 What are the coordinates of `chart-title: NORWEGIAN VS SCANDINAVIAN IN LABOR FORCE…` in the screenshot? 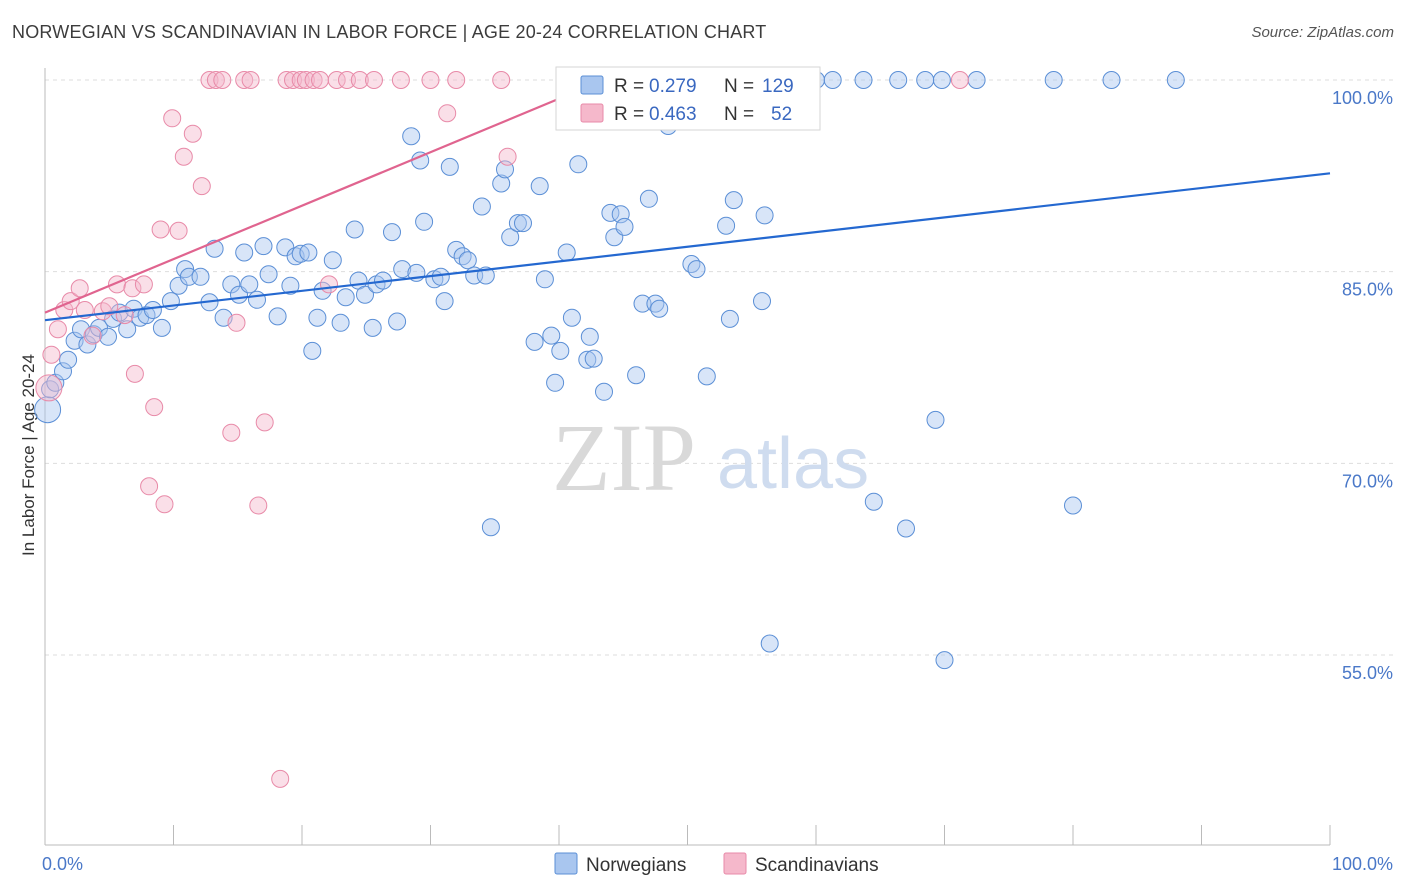 It's located at (389, 32).